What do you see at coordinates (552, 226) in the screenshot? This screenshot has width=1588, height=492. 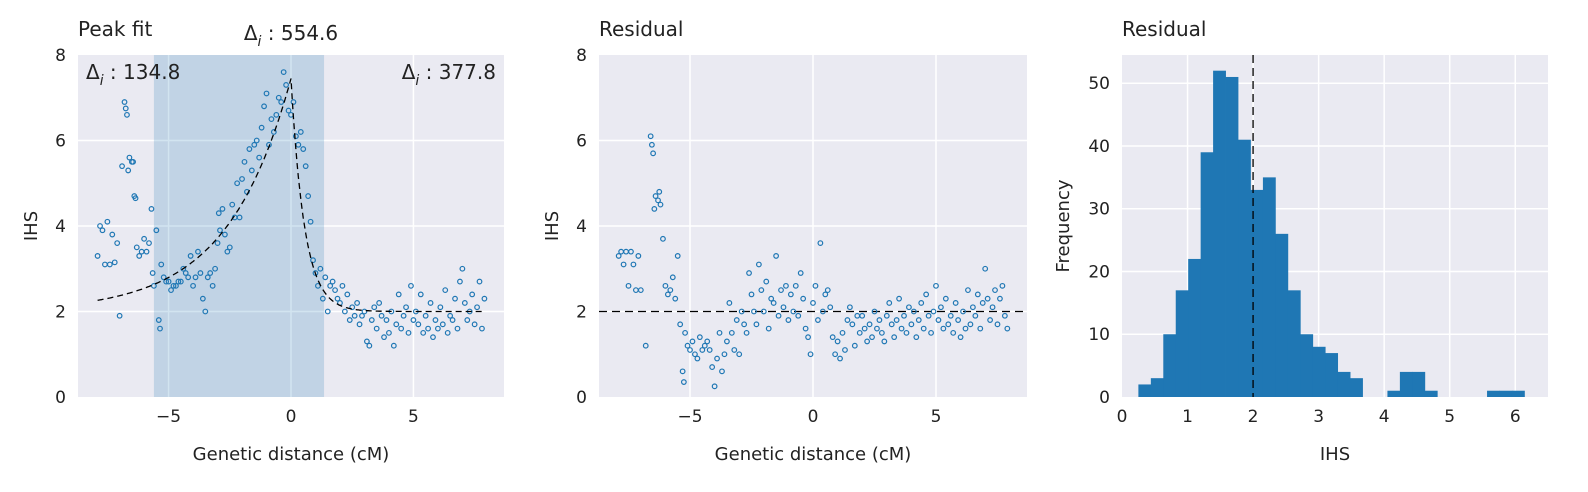 I see `y-axis-label: IHS` at bounding box center [552, 226].